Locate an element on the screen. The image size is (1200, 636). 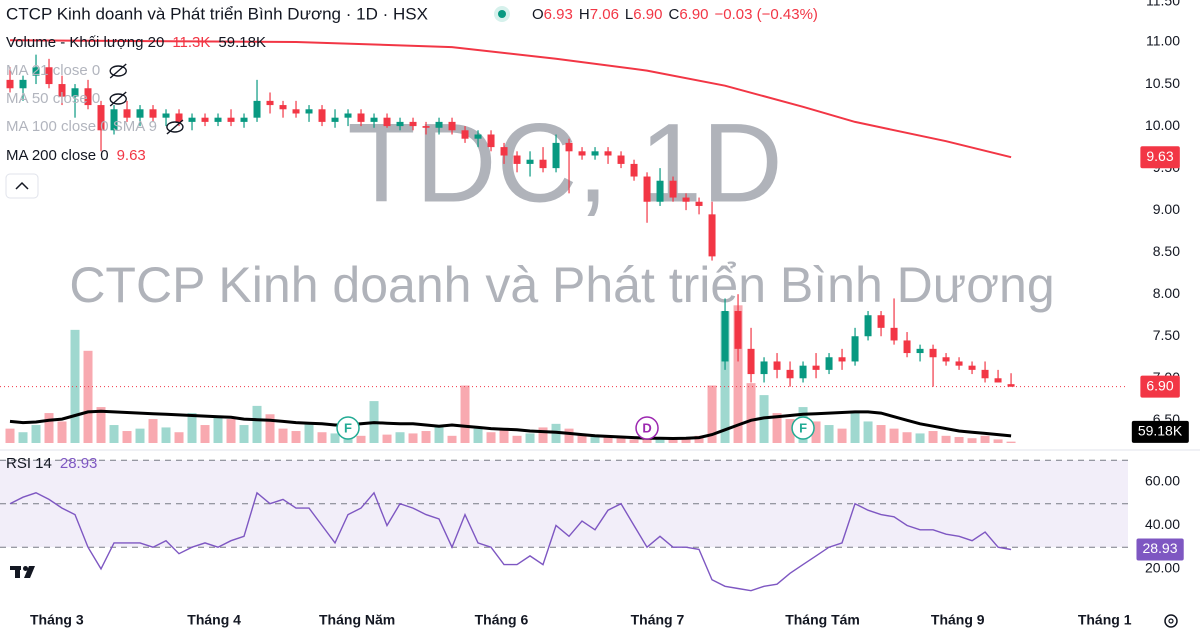
settings-icon is located at coordinates (1171, 621).